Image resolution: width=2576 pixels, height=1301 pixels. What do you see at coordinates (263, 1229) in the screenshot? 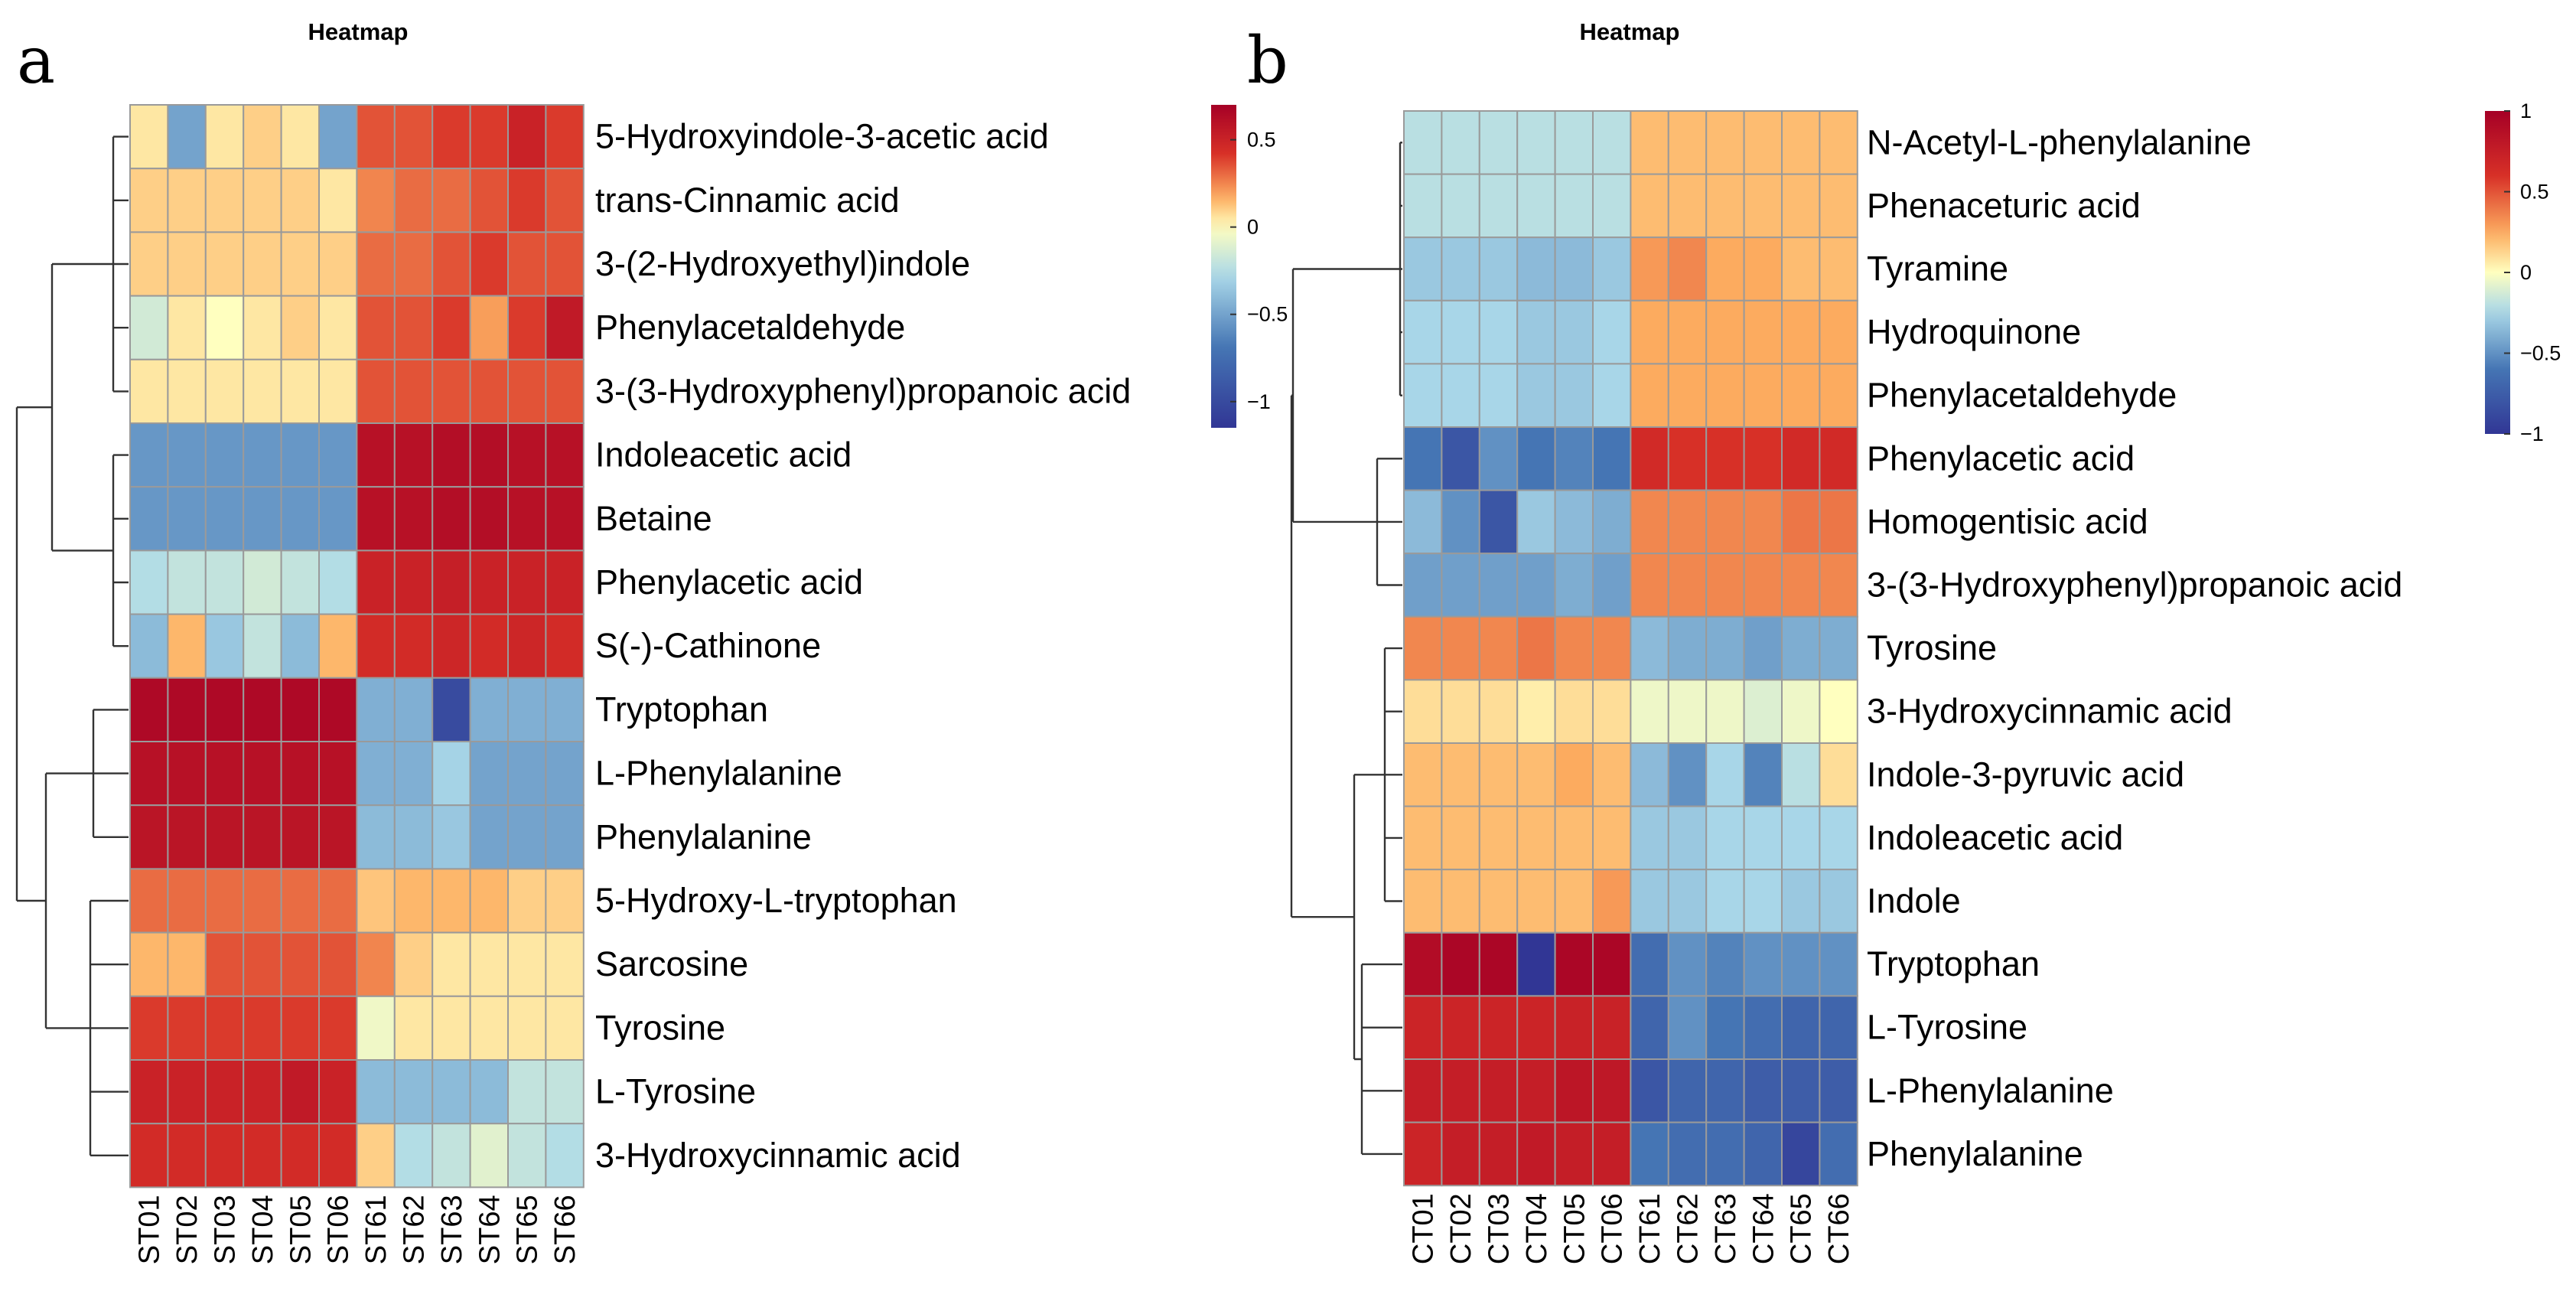
I see `column-label: ST04` at bounding box center [263, 1229].